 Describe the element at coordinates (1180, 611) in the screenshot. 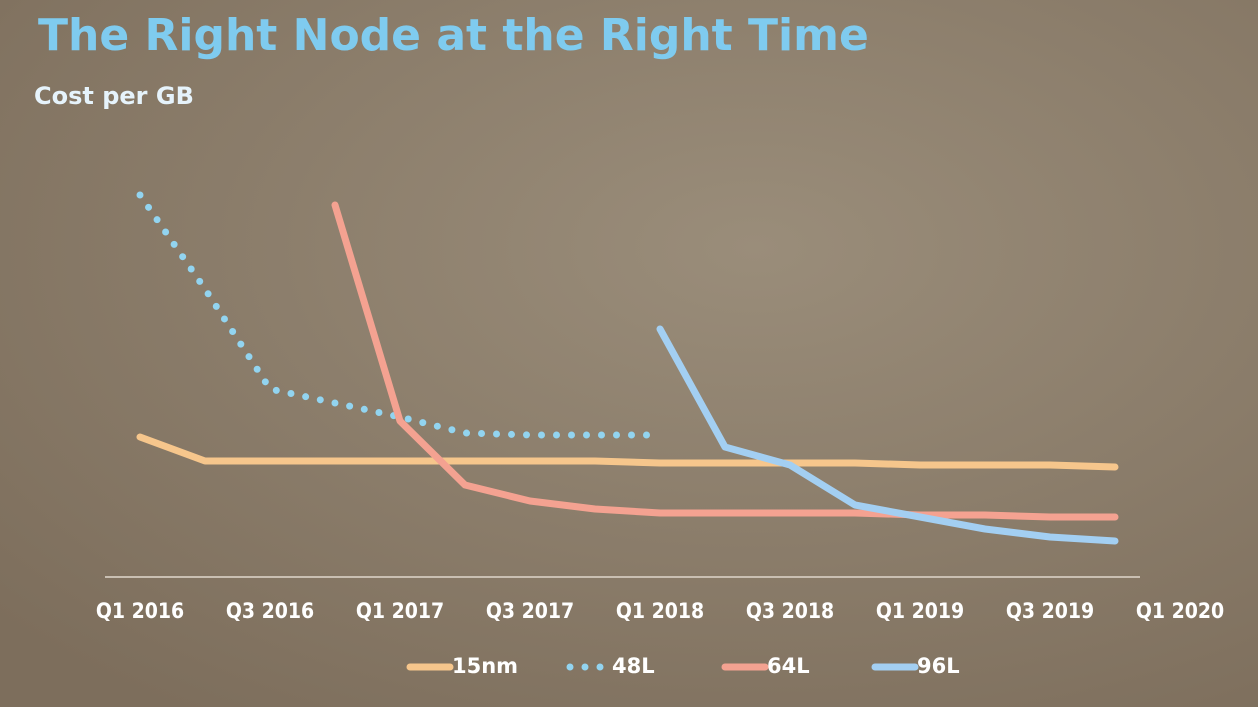

I see `x-tick-label: Q1 2020` at that location.